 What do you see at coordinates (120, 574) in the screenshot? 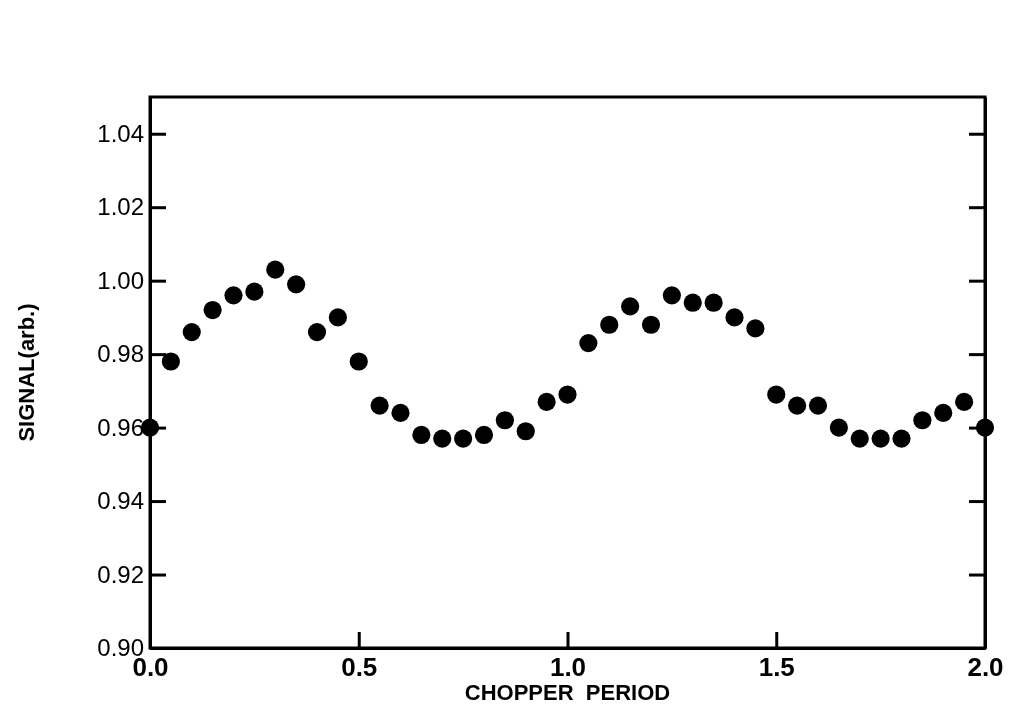
I see `y-tick-label: 0.92` at bounding box center [120, 574].